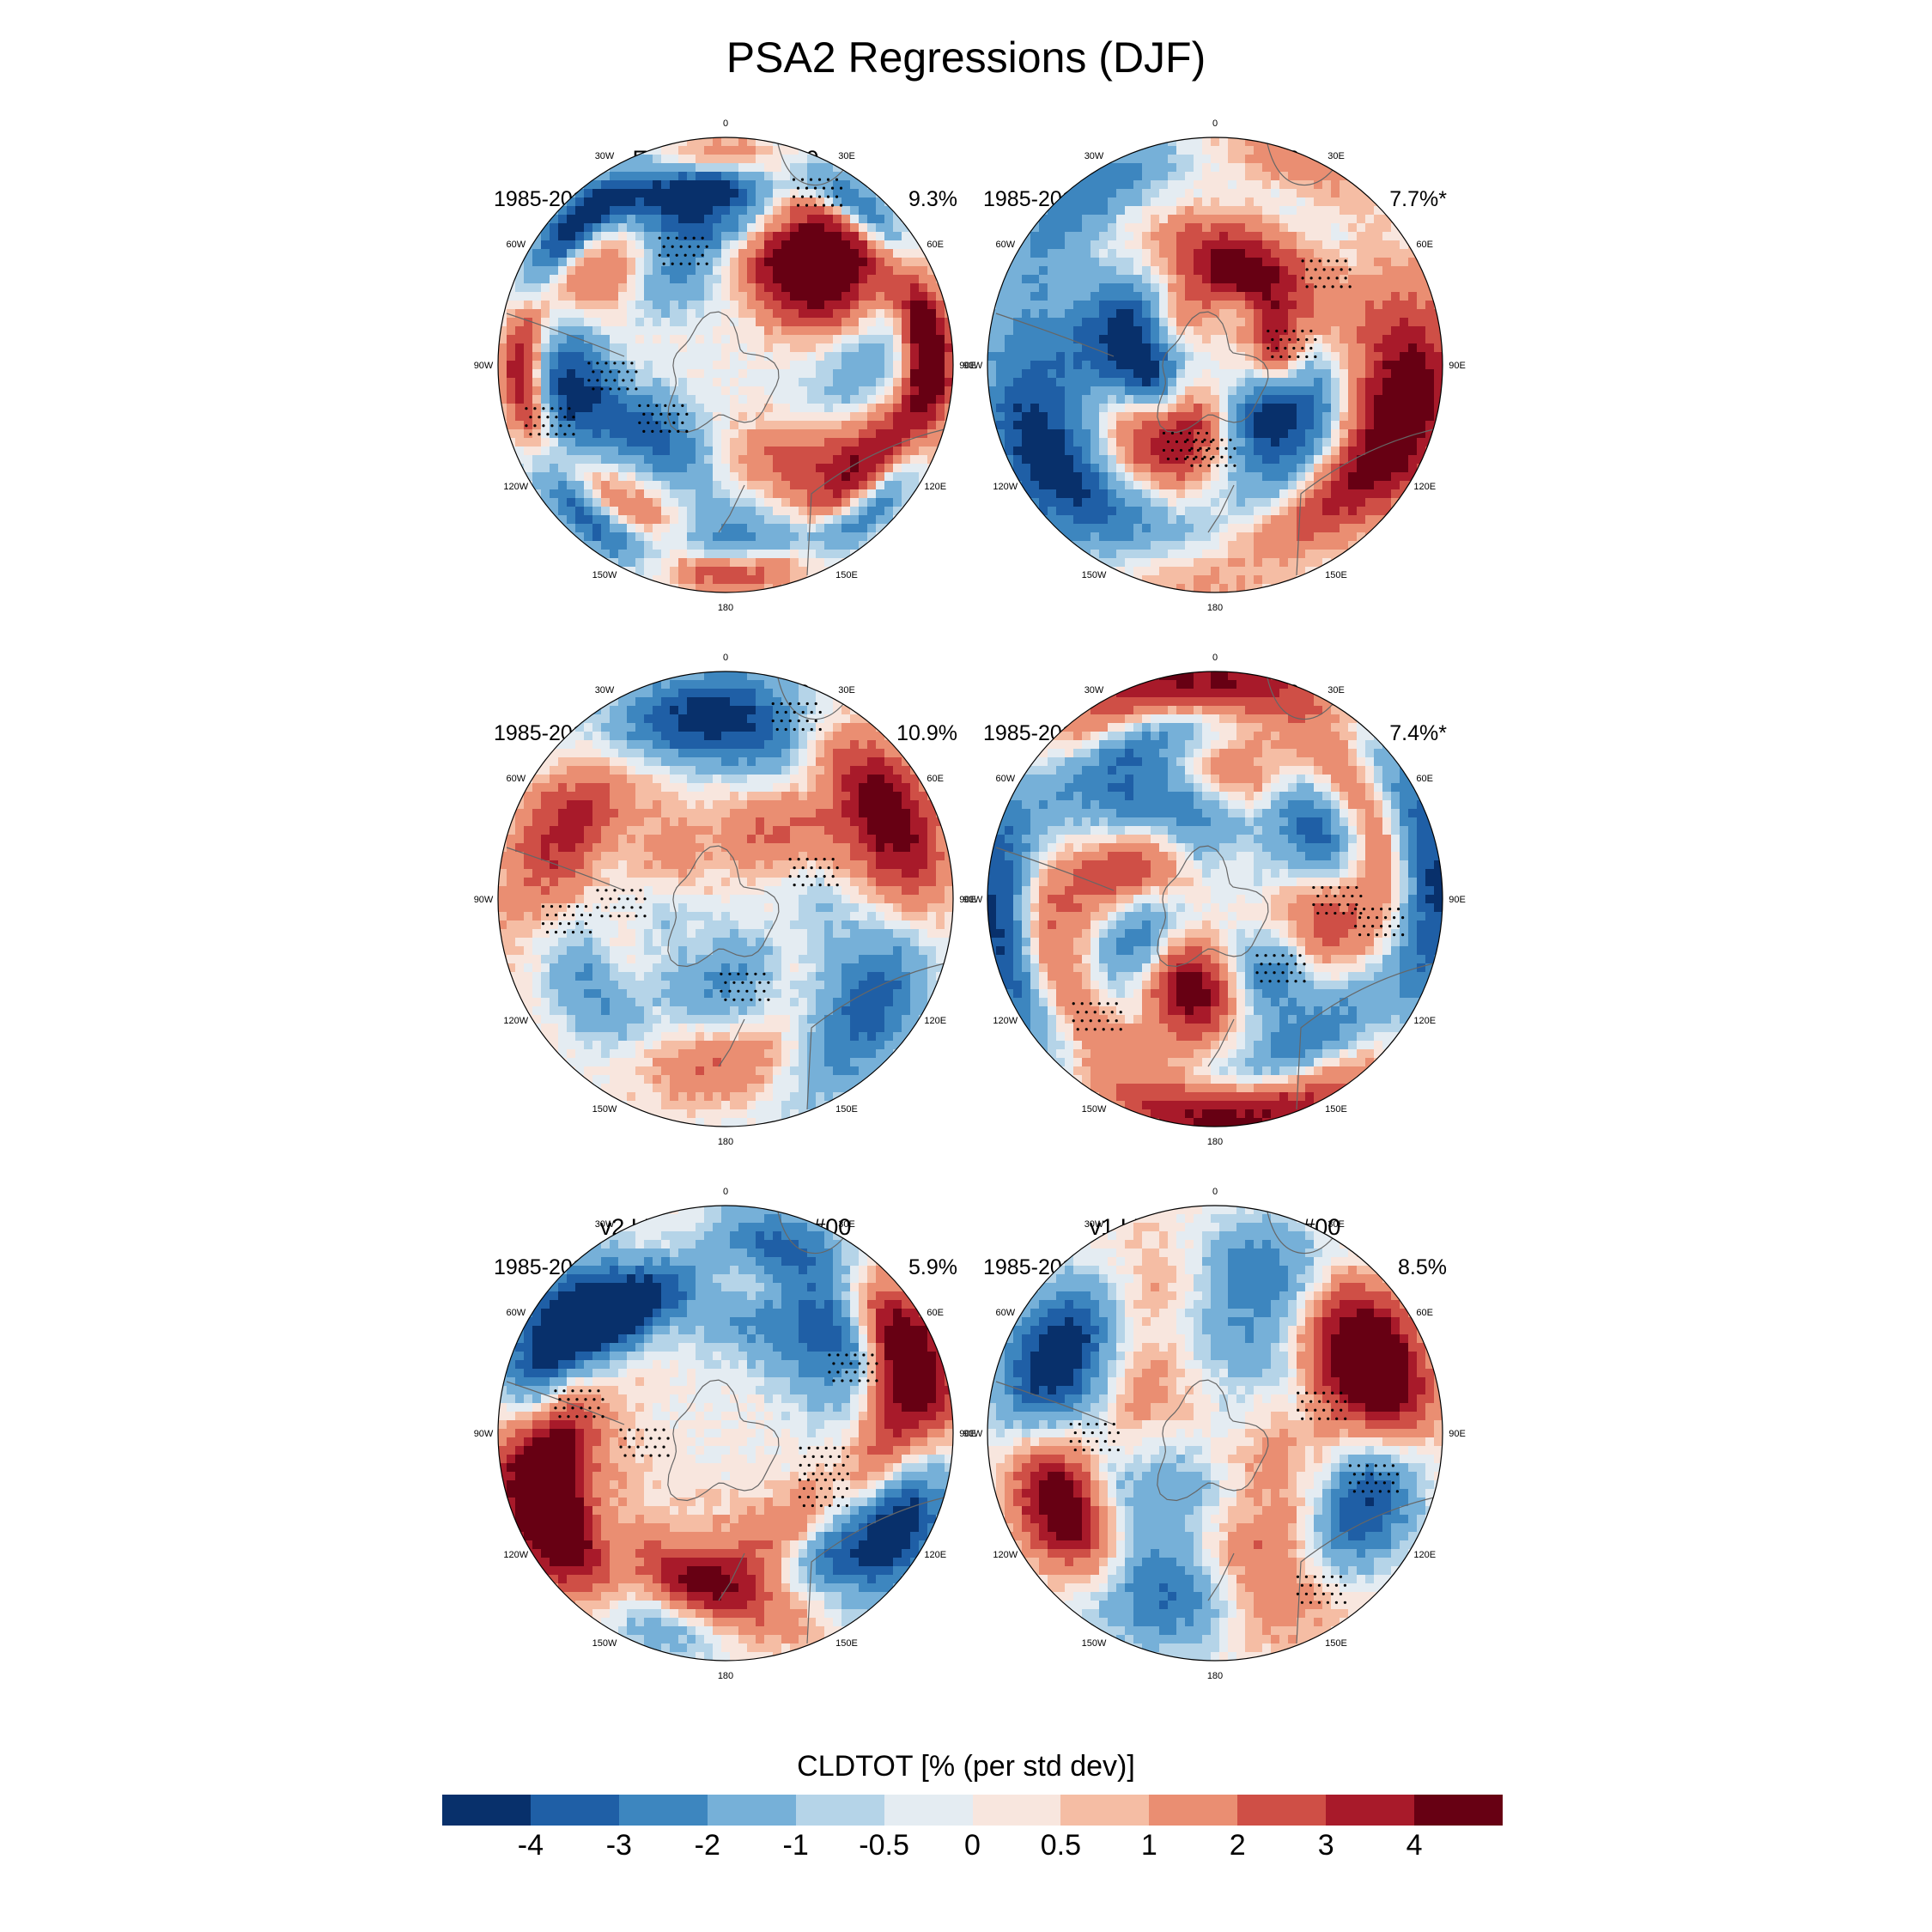  I want to click on south-america-coastline, so click(1055, 869).